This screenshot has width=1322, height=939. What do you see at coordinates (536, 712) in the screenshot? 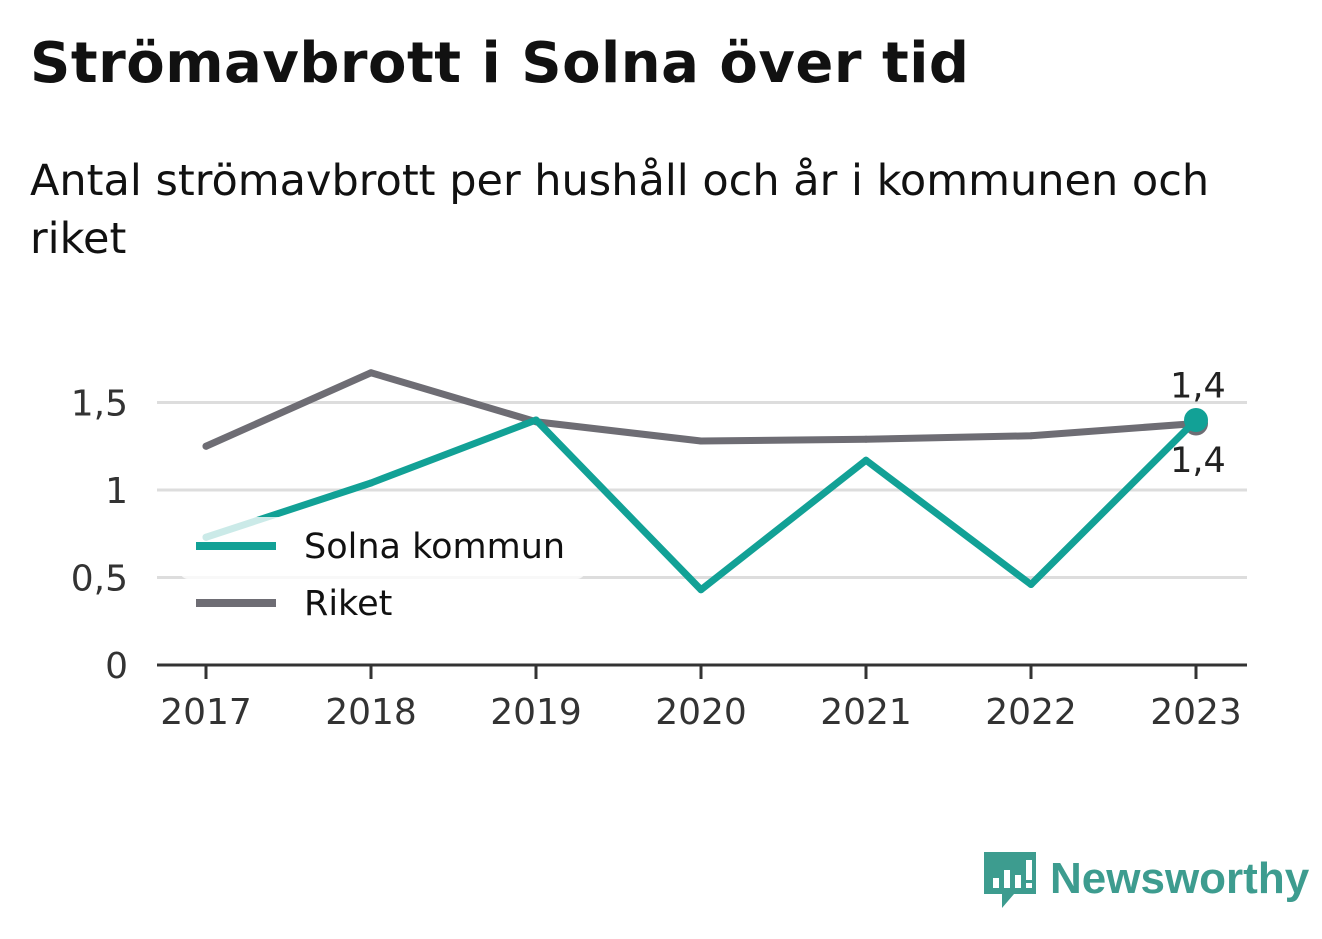
I see `x-tick-label: 2019` at bounding box center [536, 712].